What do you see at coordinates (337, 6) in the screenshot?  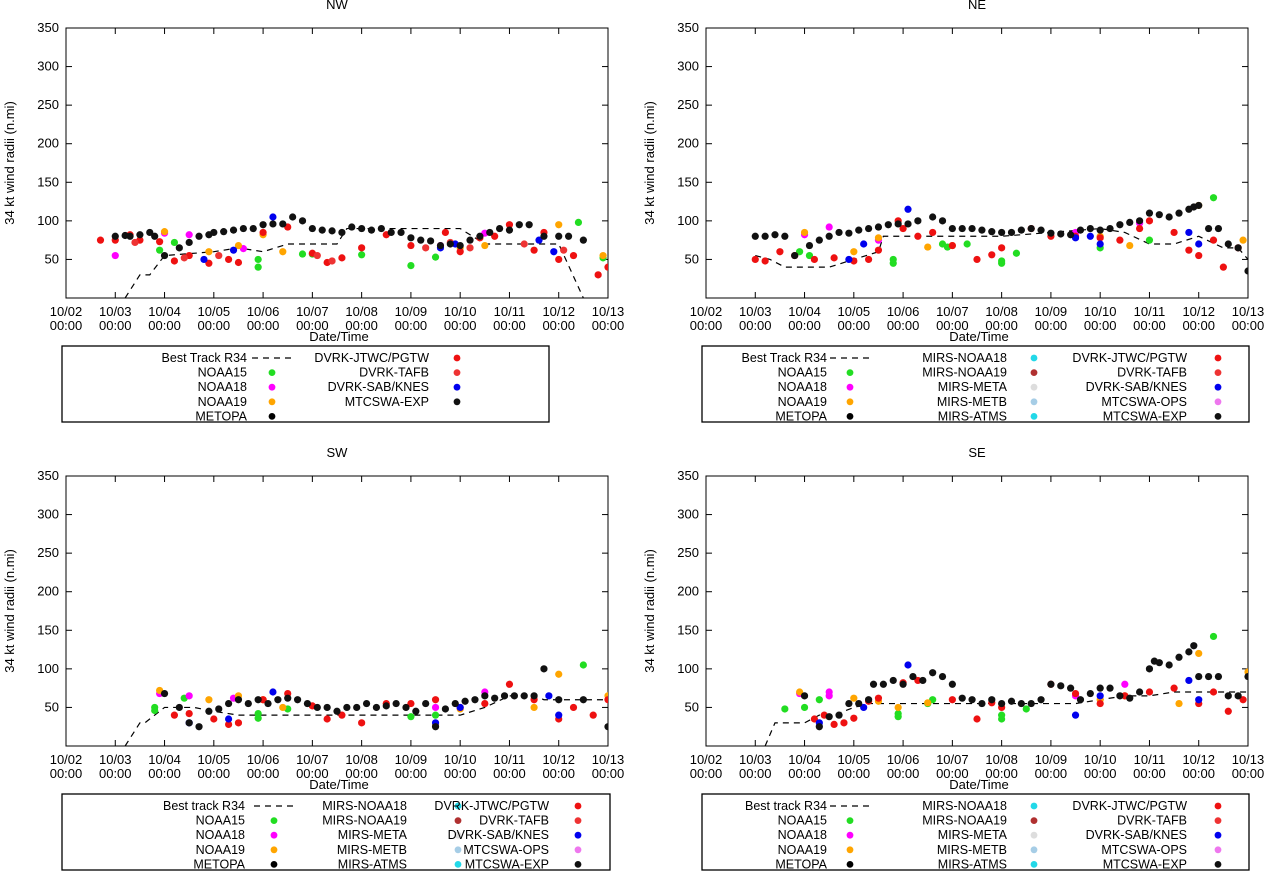 I see `nw-title: NW` at bounding box center [337, 6].